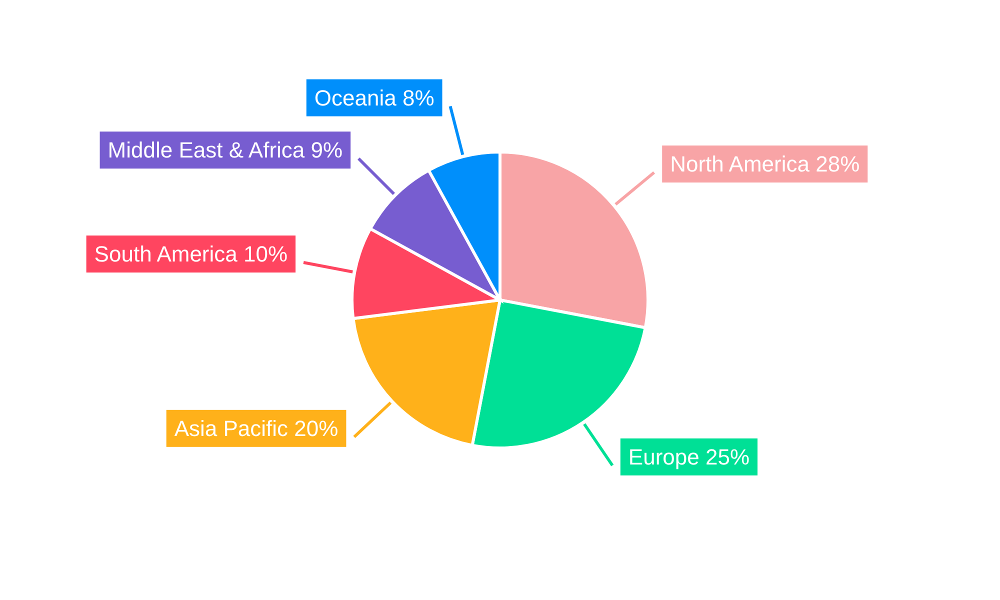 The height and width of the screenshot is (600, 1000). I want to click on slice-label: Asia Pacific 20%, so click(256, 428).